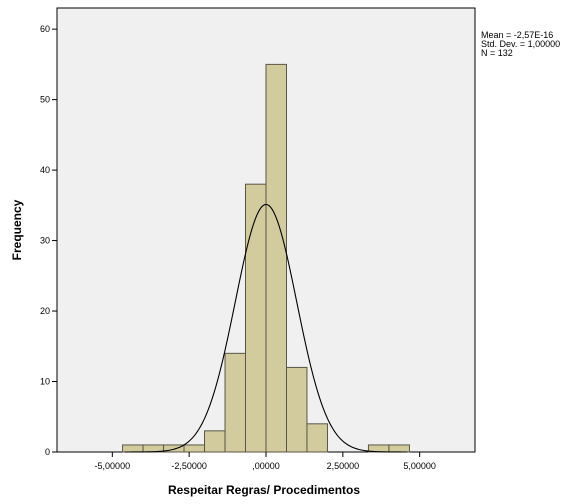 This screenshot has height=504, width=582. I want to click on x-axis-title: Respeitar Regras/ Procedimentos, so click(264, 490).